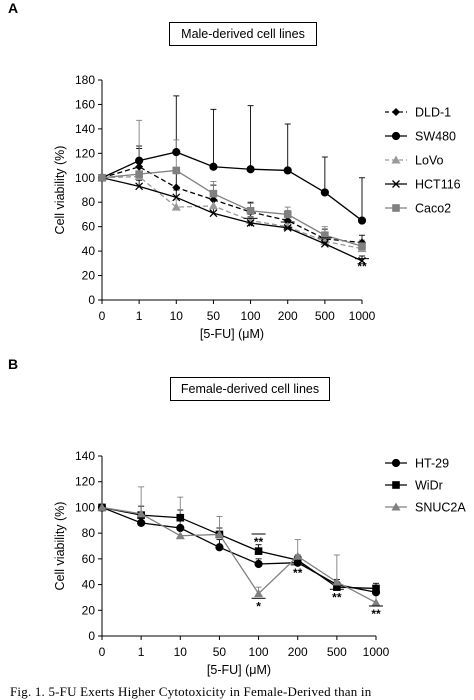  Describe the element at coordinates (85, 104) in the screenshot. I see `chart-0-y-tick-label: 160` at that location.